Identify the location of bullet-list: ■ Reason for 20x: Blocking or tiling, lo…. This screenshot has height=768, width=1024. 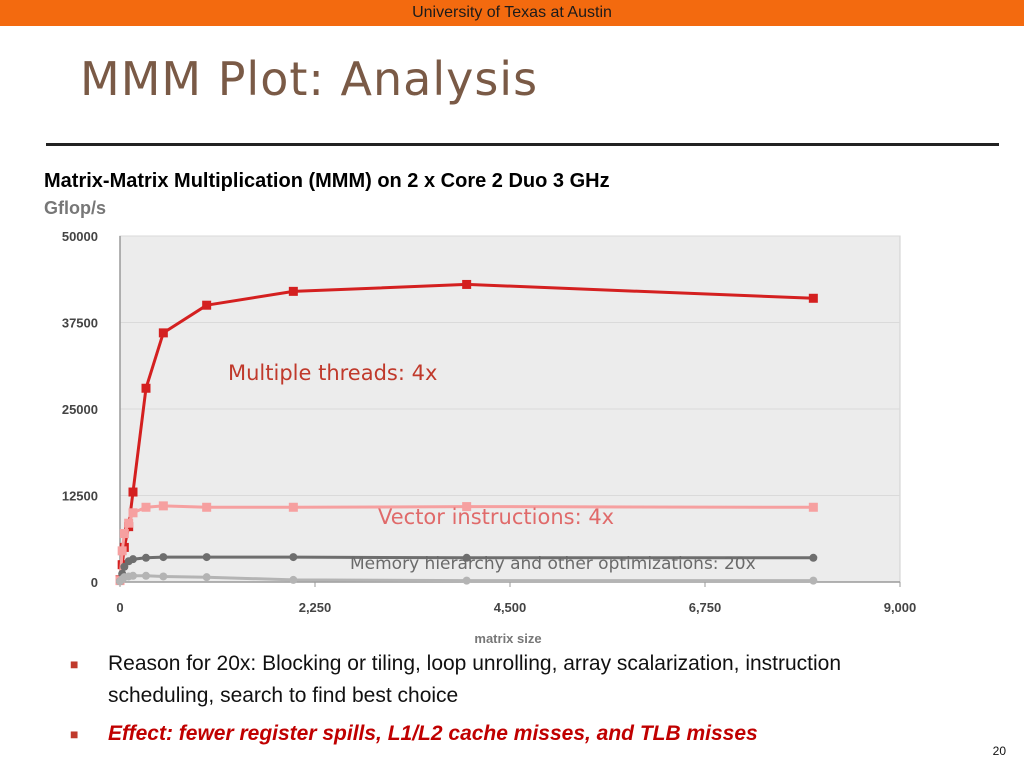
(500, 702).